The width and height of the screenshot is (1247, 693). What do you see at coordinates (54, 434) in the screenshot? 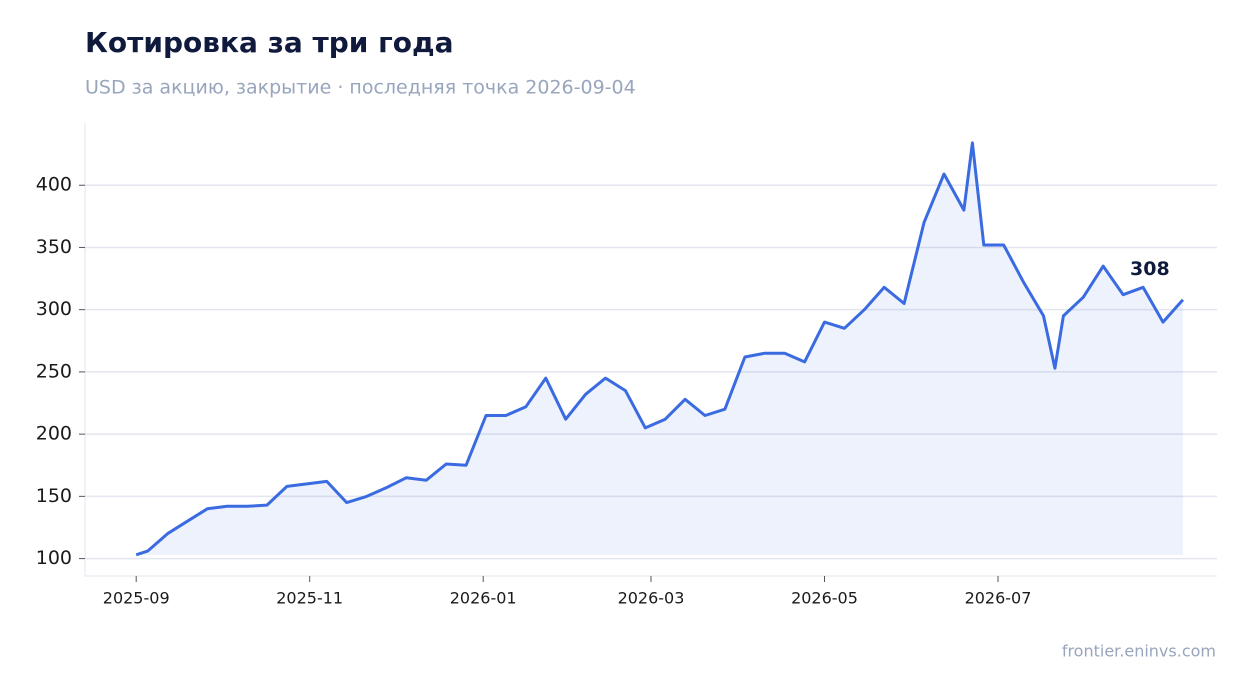
I see `y-tick-label: 200` at bounding box center [54, 434].